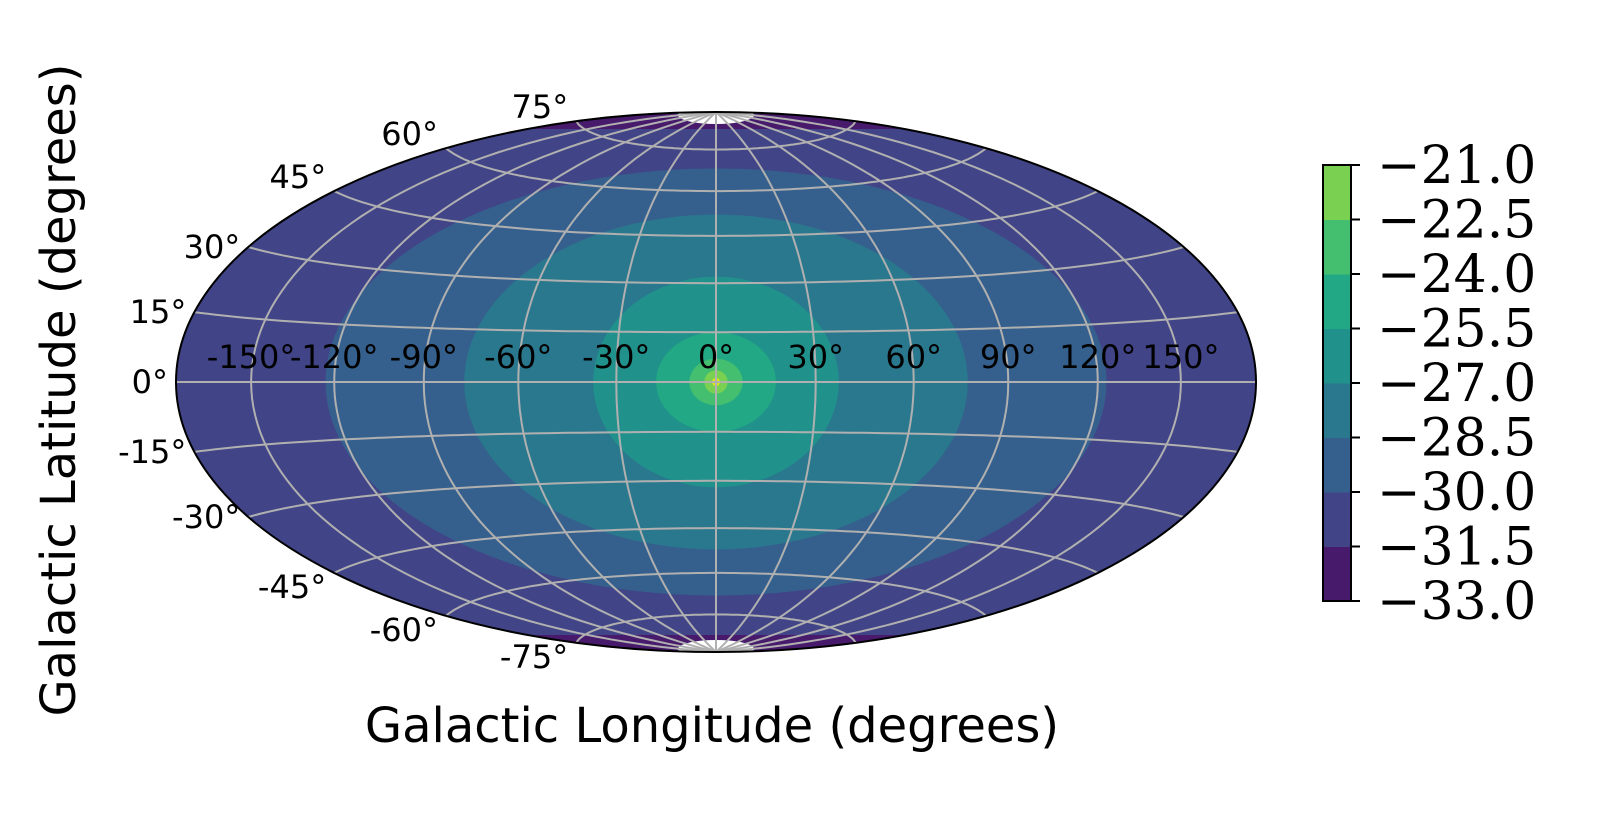 The image size is (1623, 814). I want to click on latitude-tick-label: 60°, so click(409, 134).